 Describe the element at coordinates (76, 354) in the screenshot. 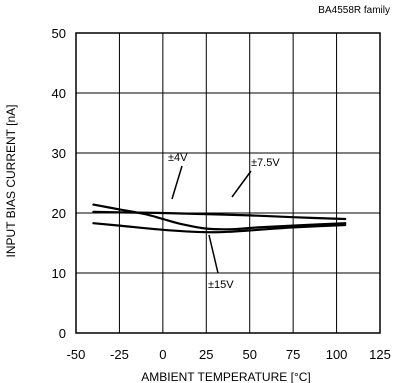

I see `x-tick-label: -50` at that location.